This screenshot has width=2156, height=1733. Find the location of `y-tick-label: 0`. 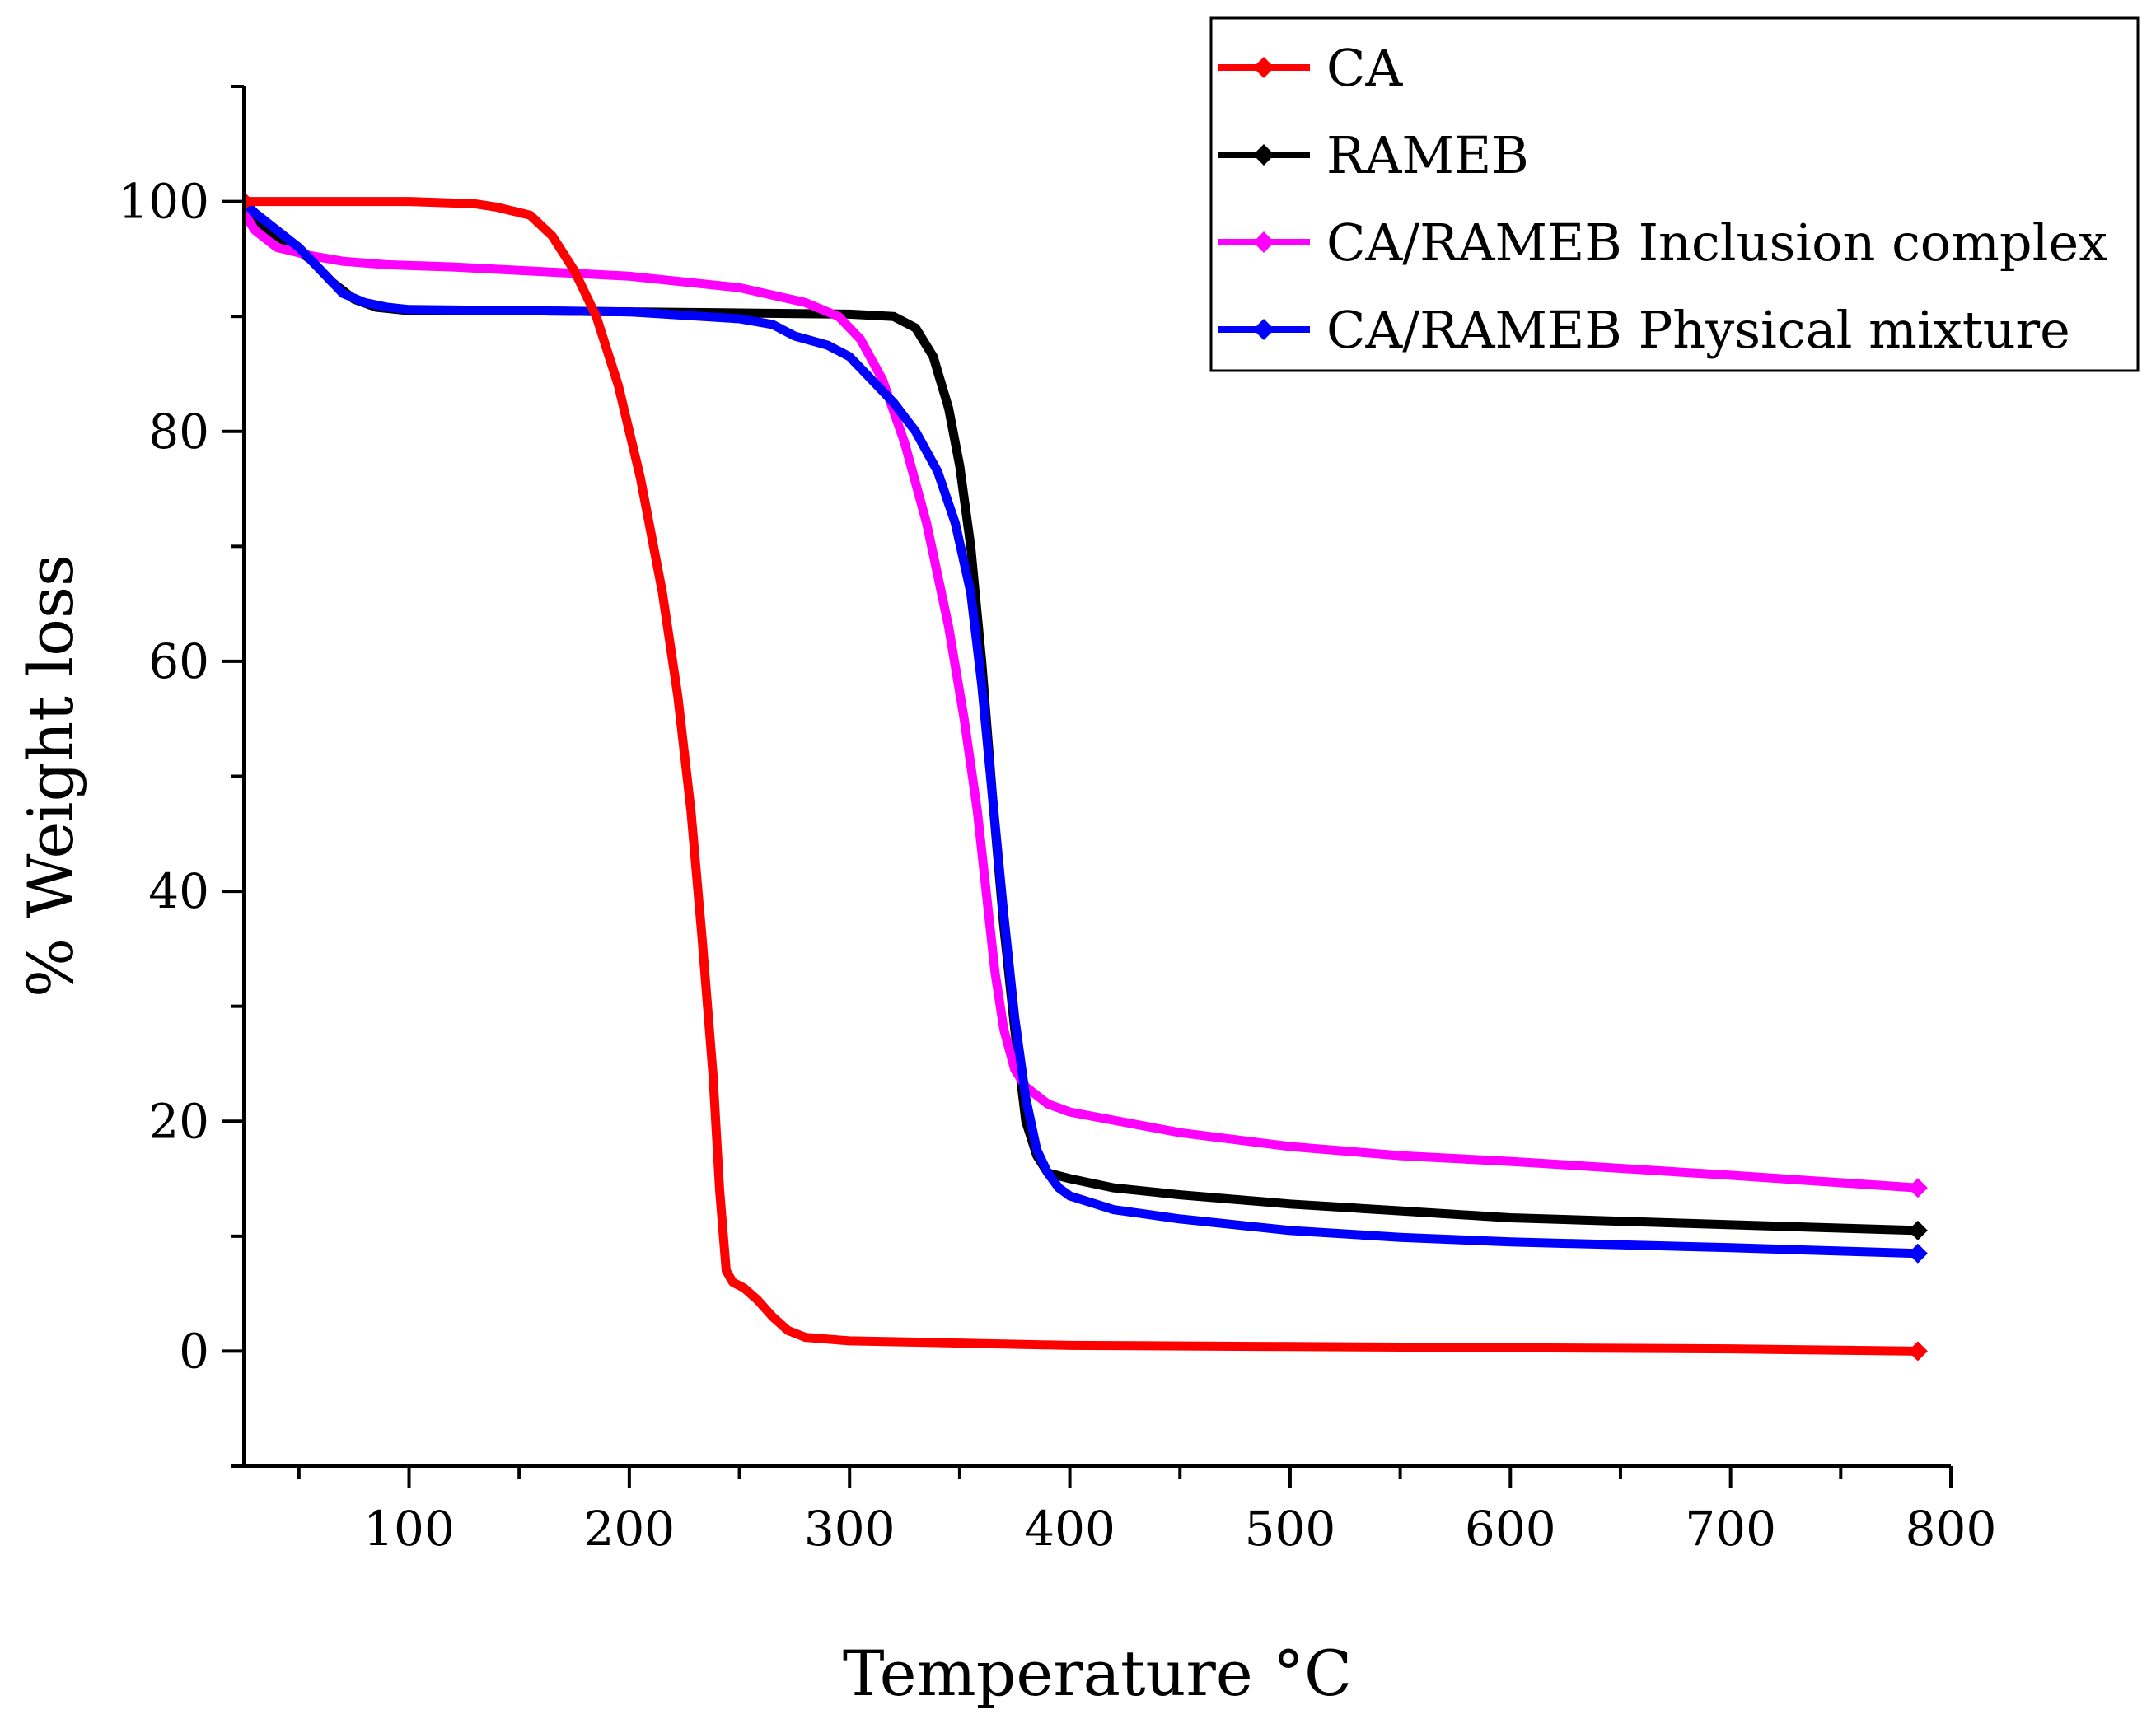

y-tick-label: 0 is located at coordinates (194, 1351).